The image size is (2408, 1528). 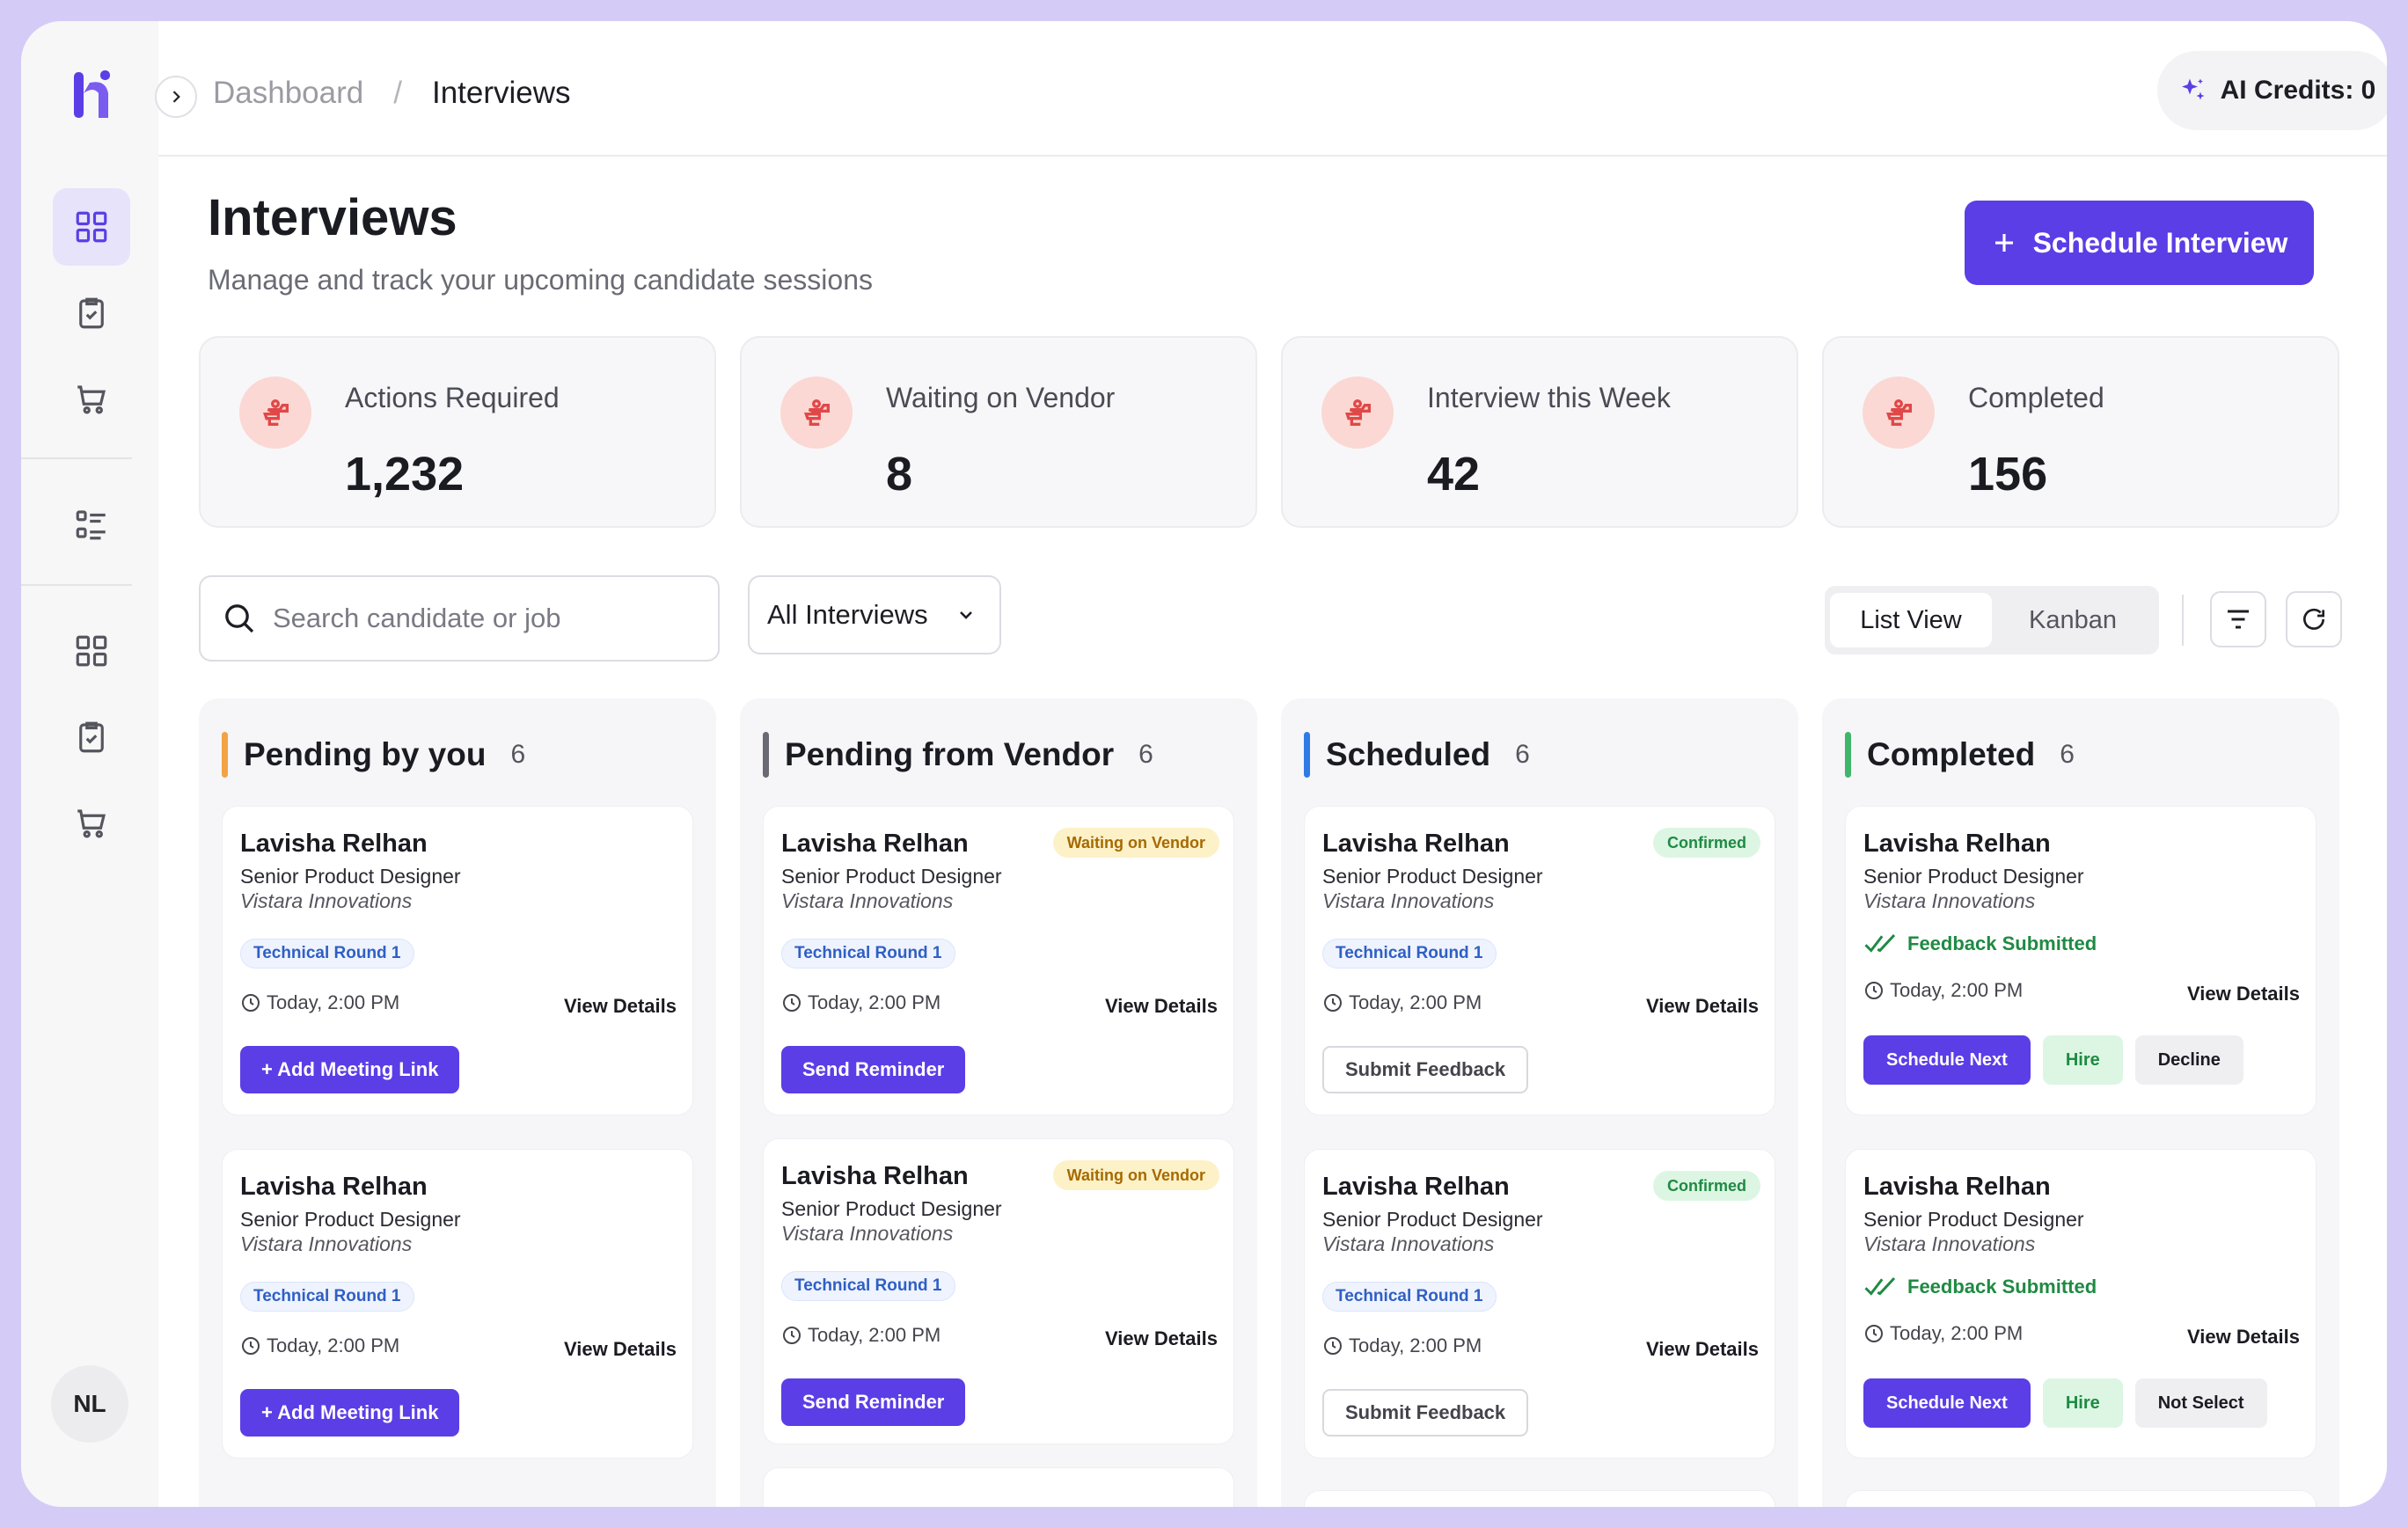 I want to click on tab-list-view: List View, so click(x=1911, y=620).